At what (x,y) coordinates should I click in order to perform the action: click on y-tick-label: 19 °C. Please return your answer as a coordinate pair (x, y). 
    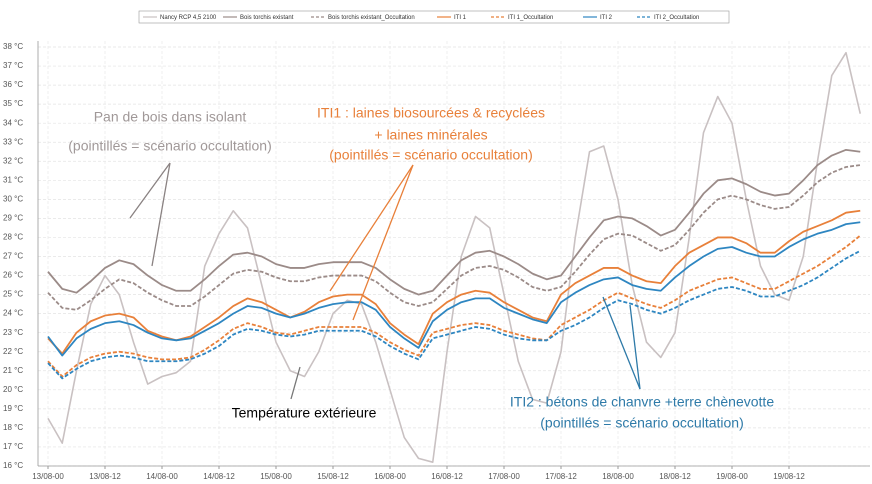
    Looking at the image, I should click on (13, 408).